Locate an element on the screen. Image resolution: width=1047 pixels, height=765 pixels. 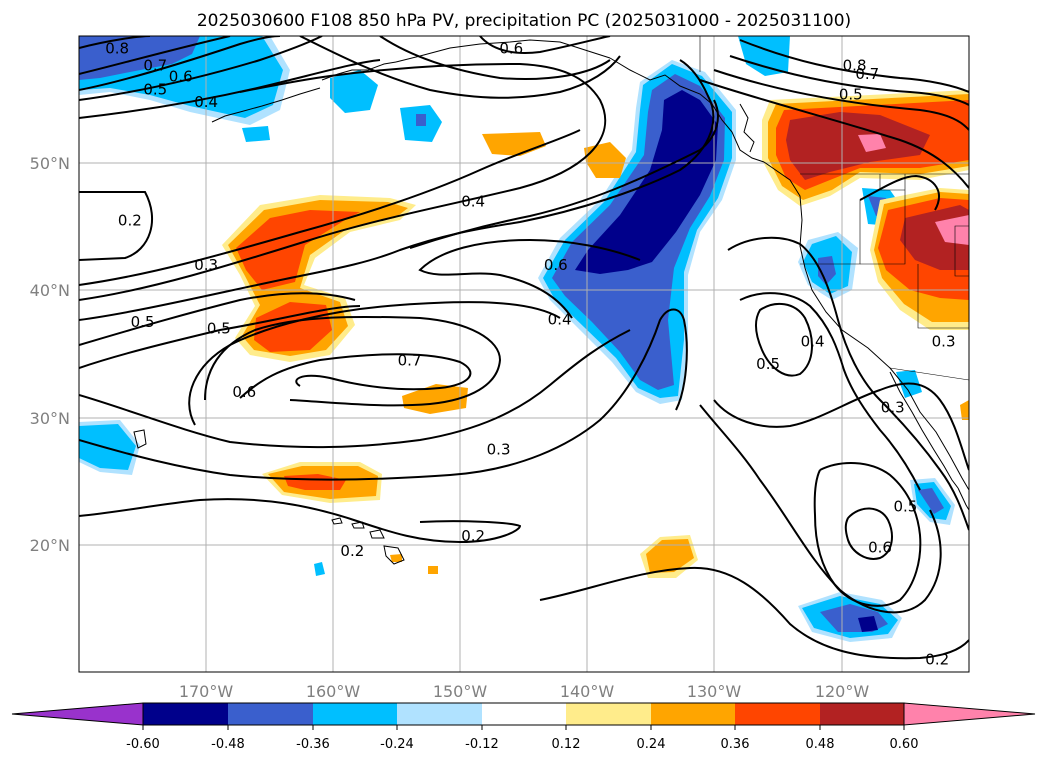
coast-alaska-south is located at coordinates (503, 51).